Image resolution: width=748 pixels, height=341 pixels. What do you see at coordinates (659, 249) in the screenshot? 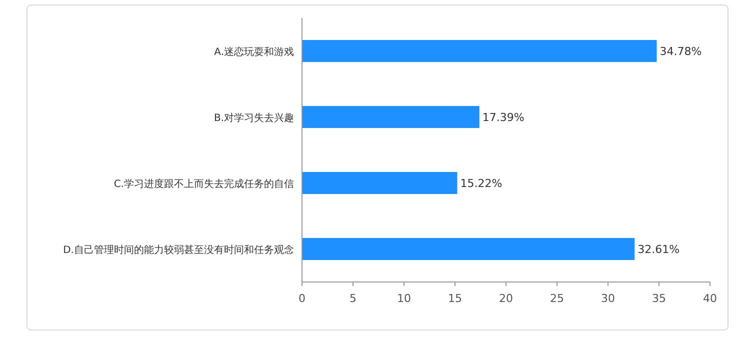
I see `data-label: 32.61%` at bounding box center [659, 249].